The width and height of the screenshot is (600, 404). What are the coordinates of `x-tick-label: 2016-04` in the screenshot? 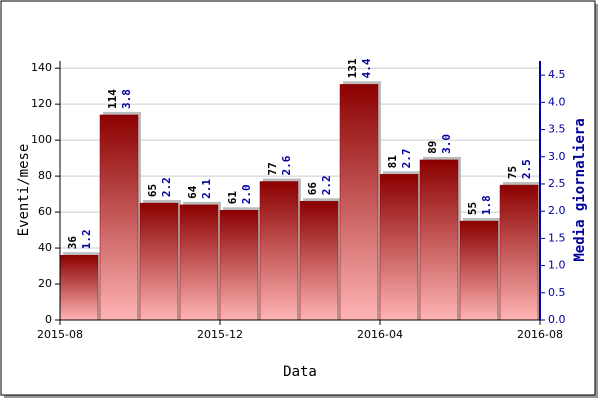 It's located at (380, 334).